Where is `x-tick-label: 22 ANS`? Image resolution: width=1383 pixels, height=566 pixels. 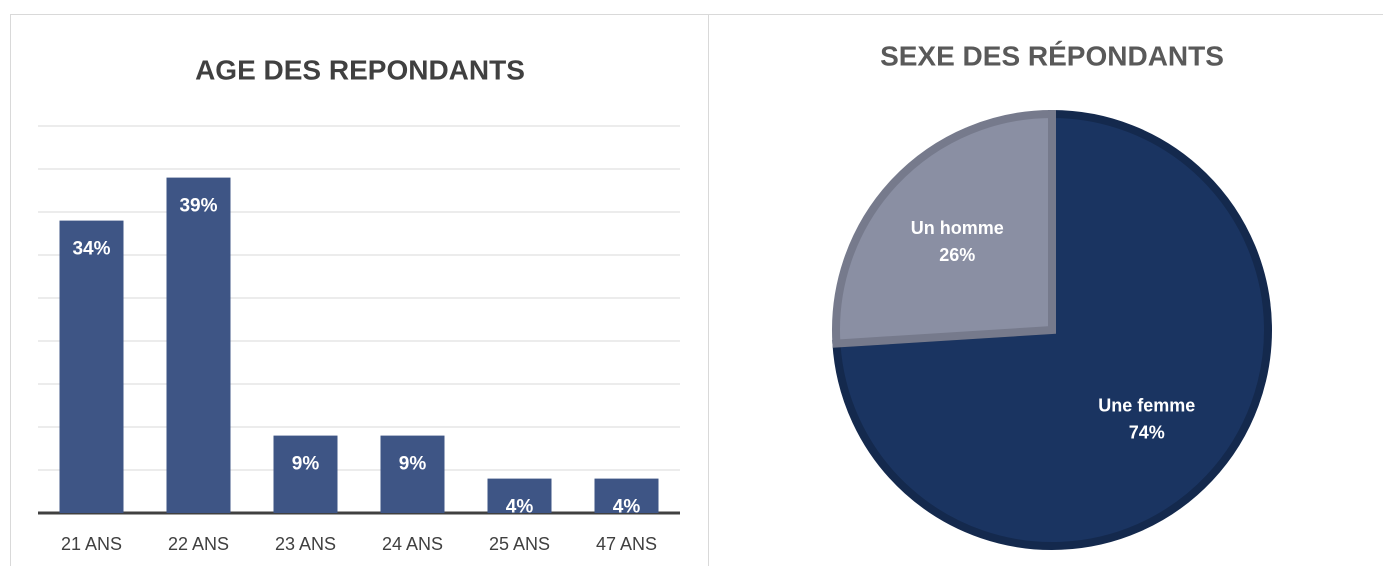 x-tick-label: 22 ANS is located at coordinates (198, 544).